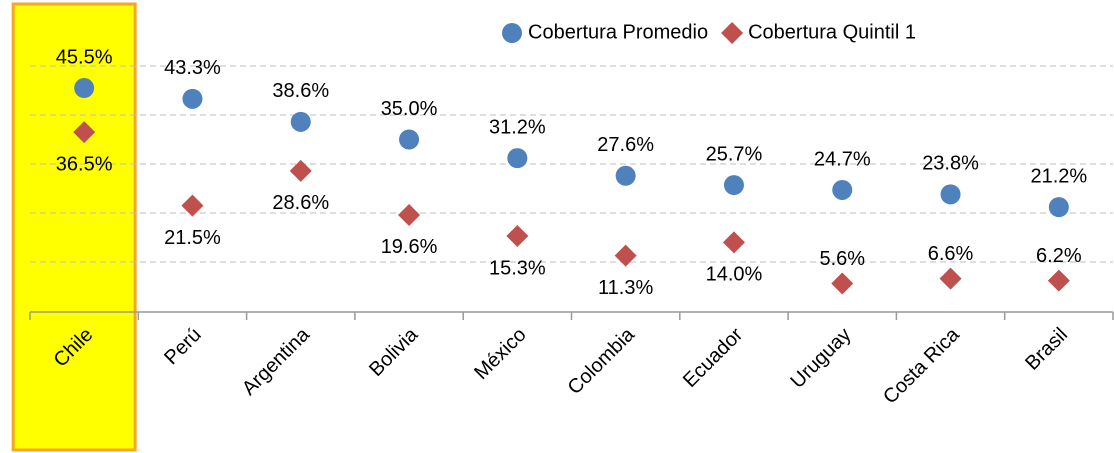  I want to click on data-label: 23.8%, so click(950, 164).